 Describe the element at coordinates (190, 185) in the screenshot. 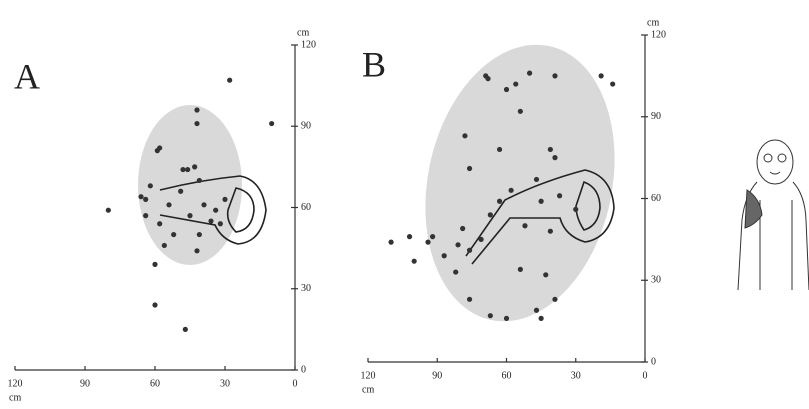

I see `shaded-region` at that location.